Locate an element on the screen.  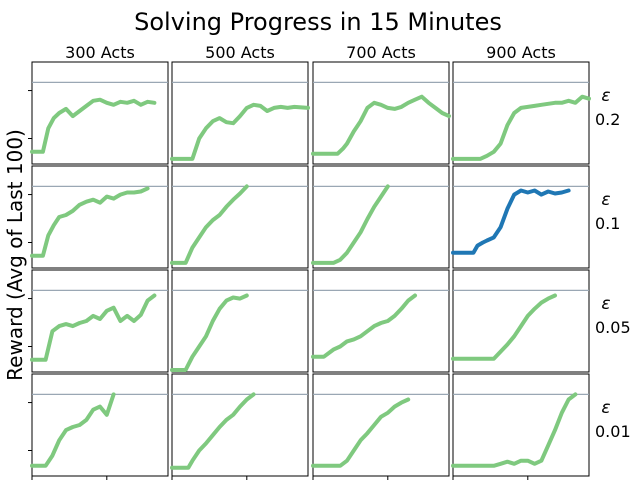
row-label-symbol-0: ε is located at coordinates (605, 96).